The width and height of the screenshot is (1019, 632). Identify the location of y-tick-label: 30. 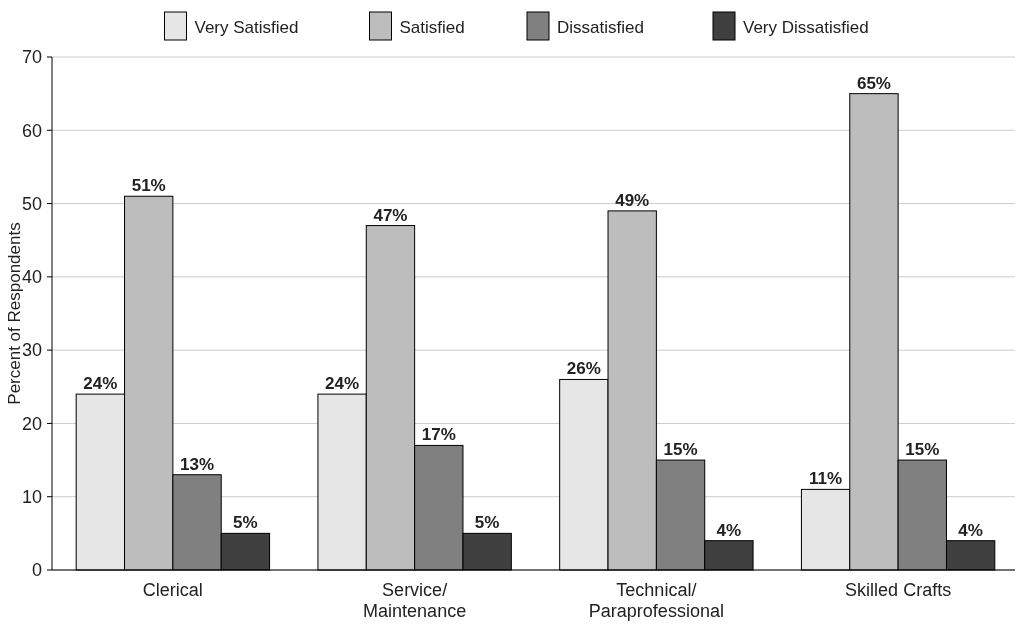
(31, 350).